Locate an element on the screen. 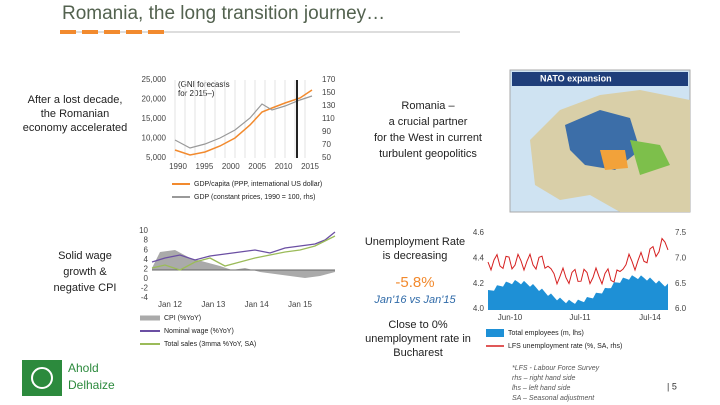 The width and height of the screenshot is (720, 405). block-text: unemployment rate in is located at coordinates (418, 339).